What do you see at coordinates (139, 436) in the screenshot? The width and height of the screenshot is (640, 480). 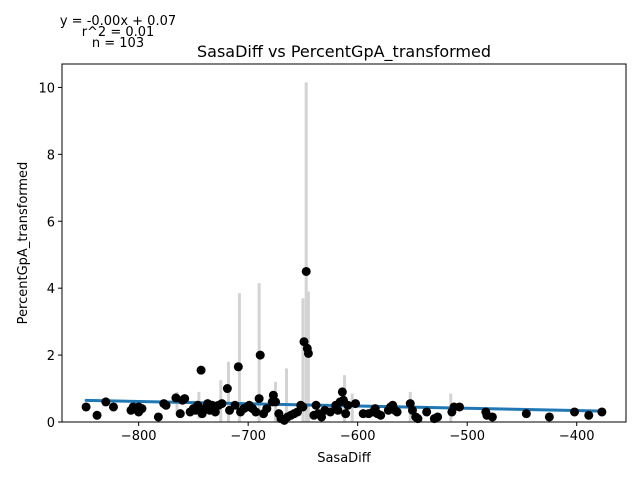 I see `x-tick-label-0: −800` at bounding box center [139, 436].